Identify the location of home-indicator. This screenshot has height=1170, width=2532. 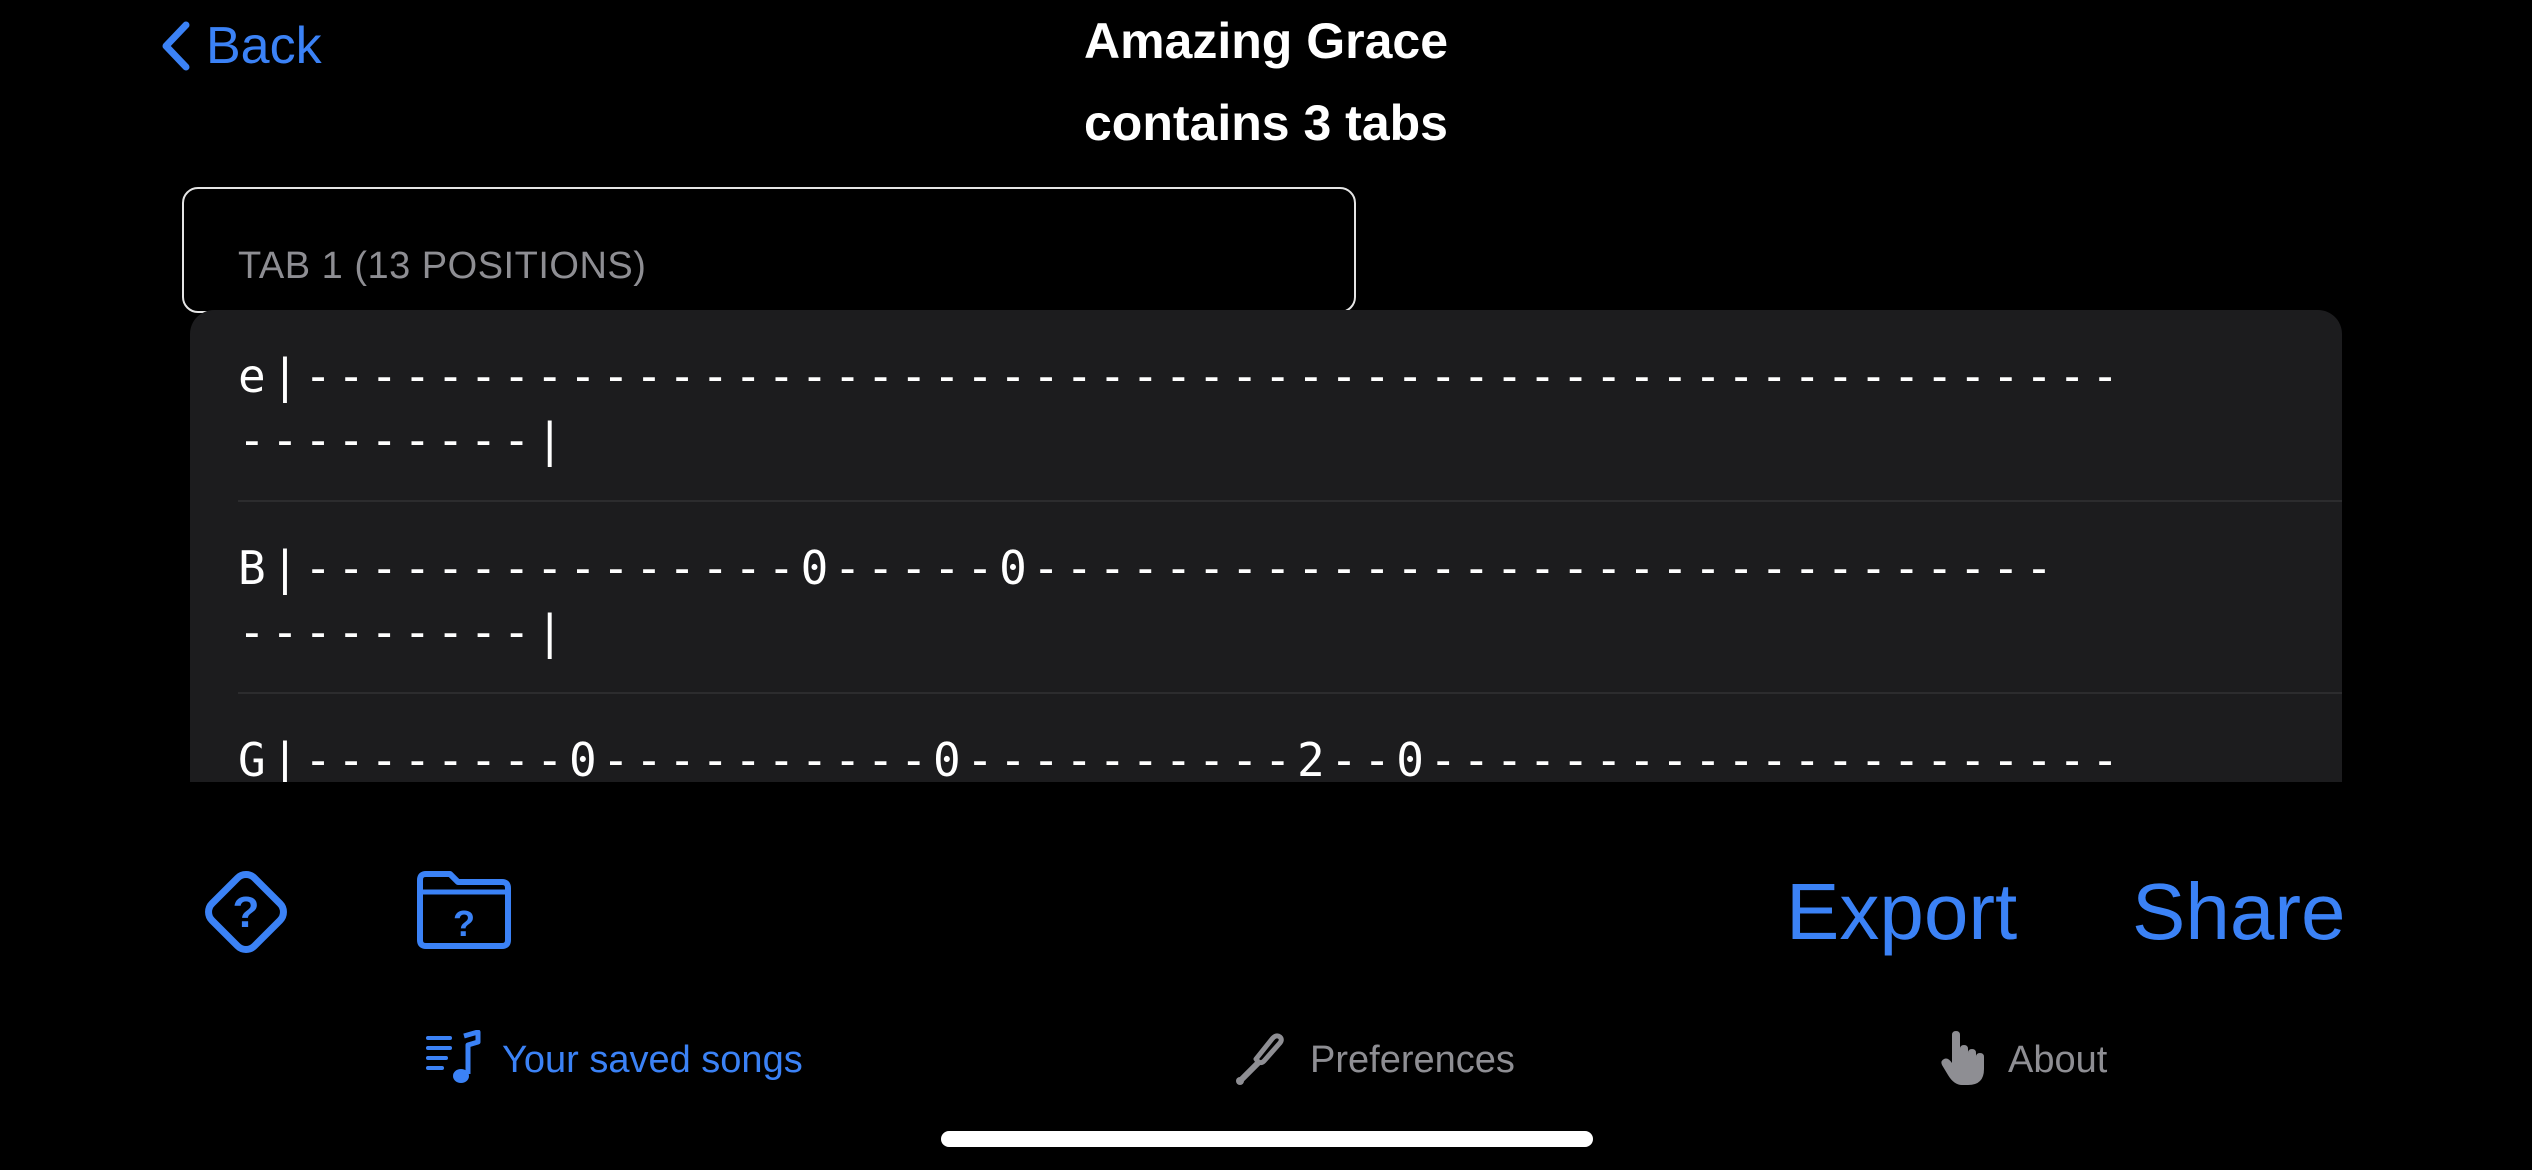
(1267, 1139).